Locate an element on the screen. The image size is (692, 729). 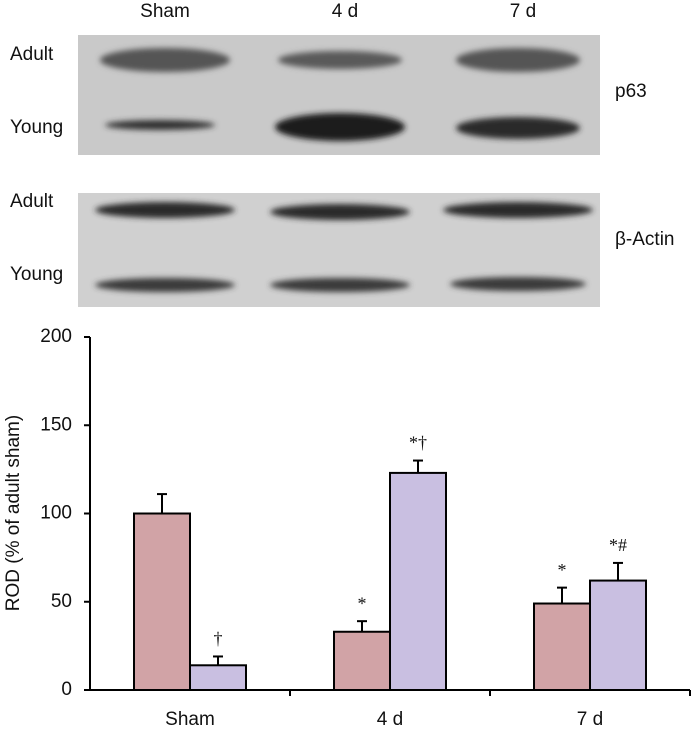
y-axis-label: ROD (% of adult sham) is located at coordinates (13, 513).